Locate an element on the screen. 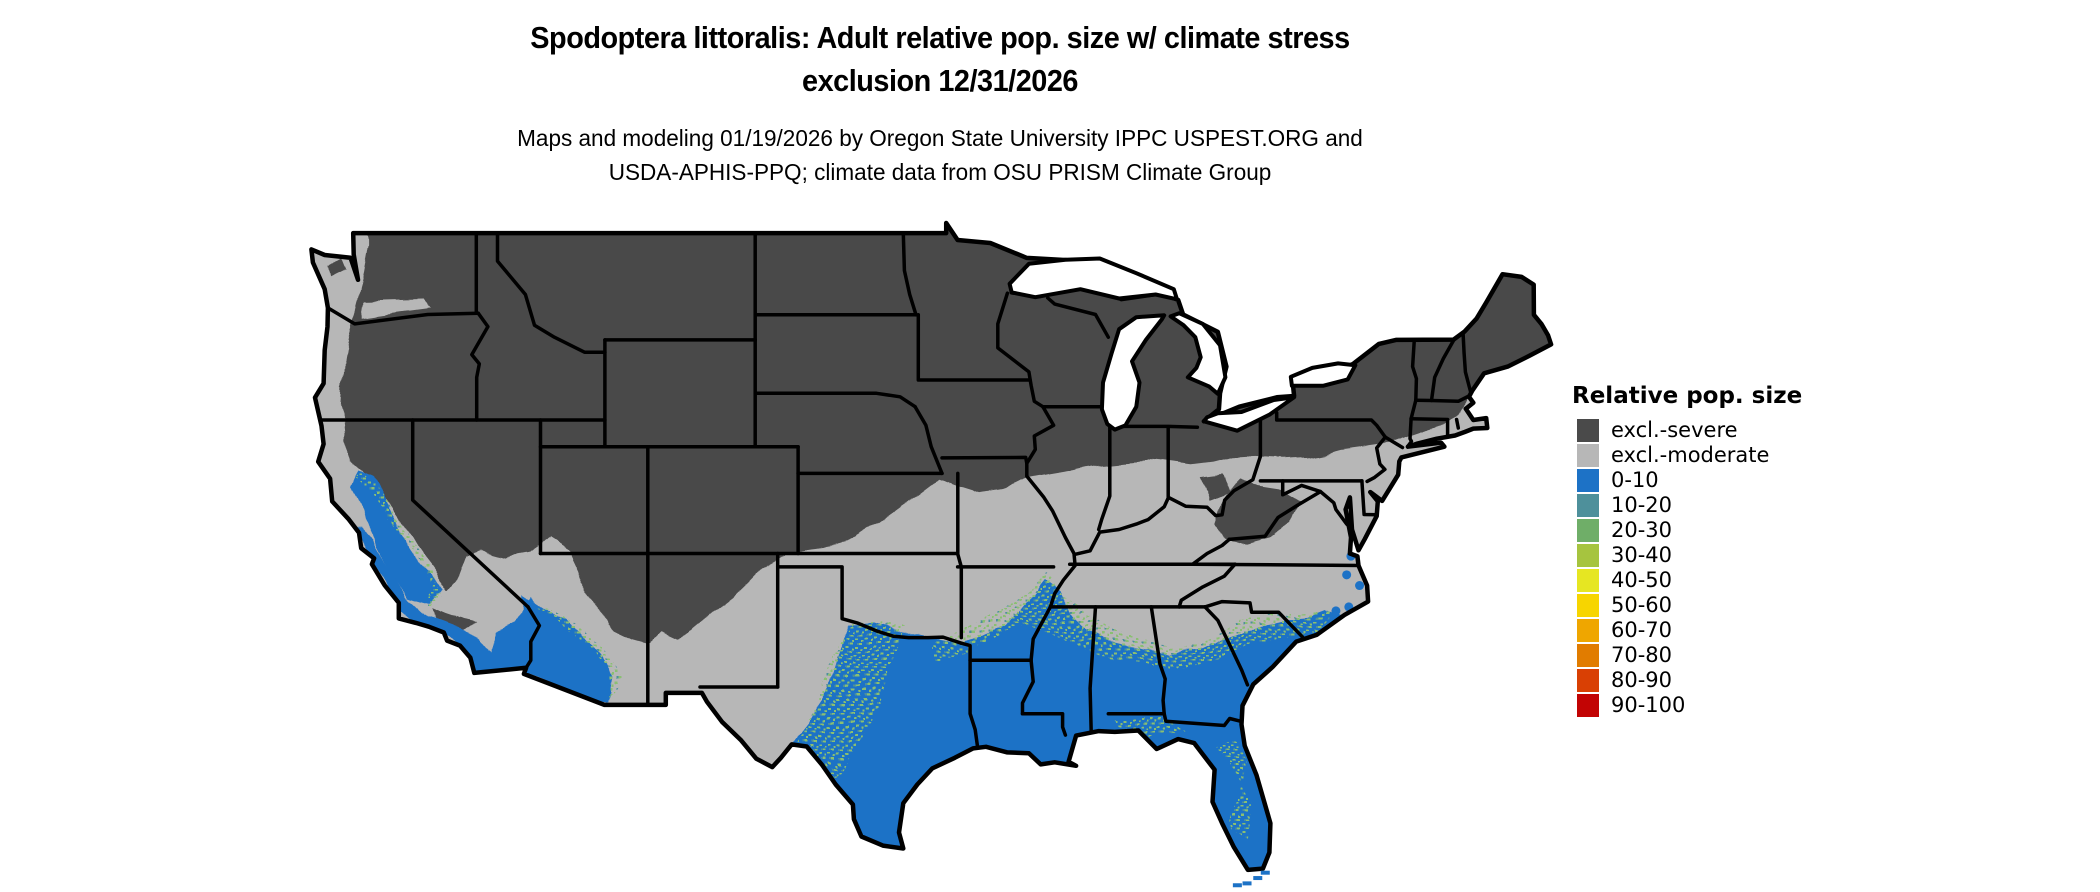 This screenshot has height=892, width=2100. legend-item-label: 40-50 is located at coordinates (1642, 580).